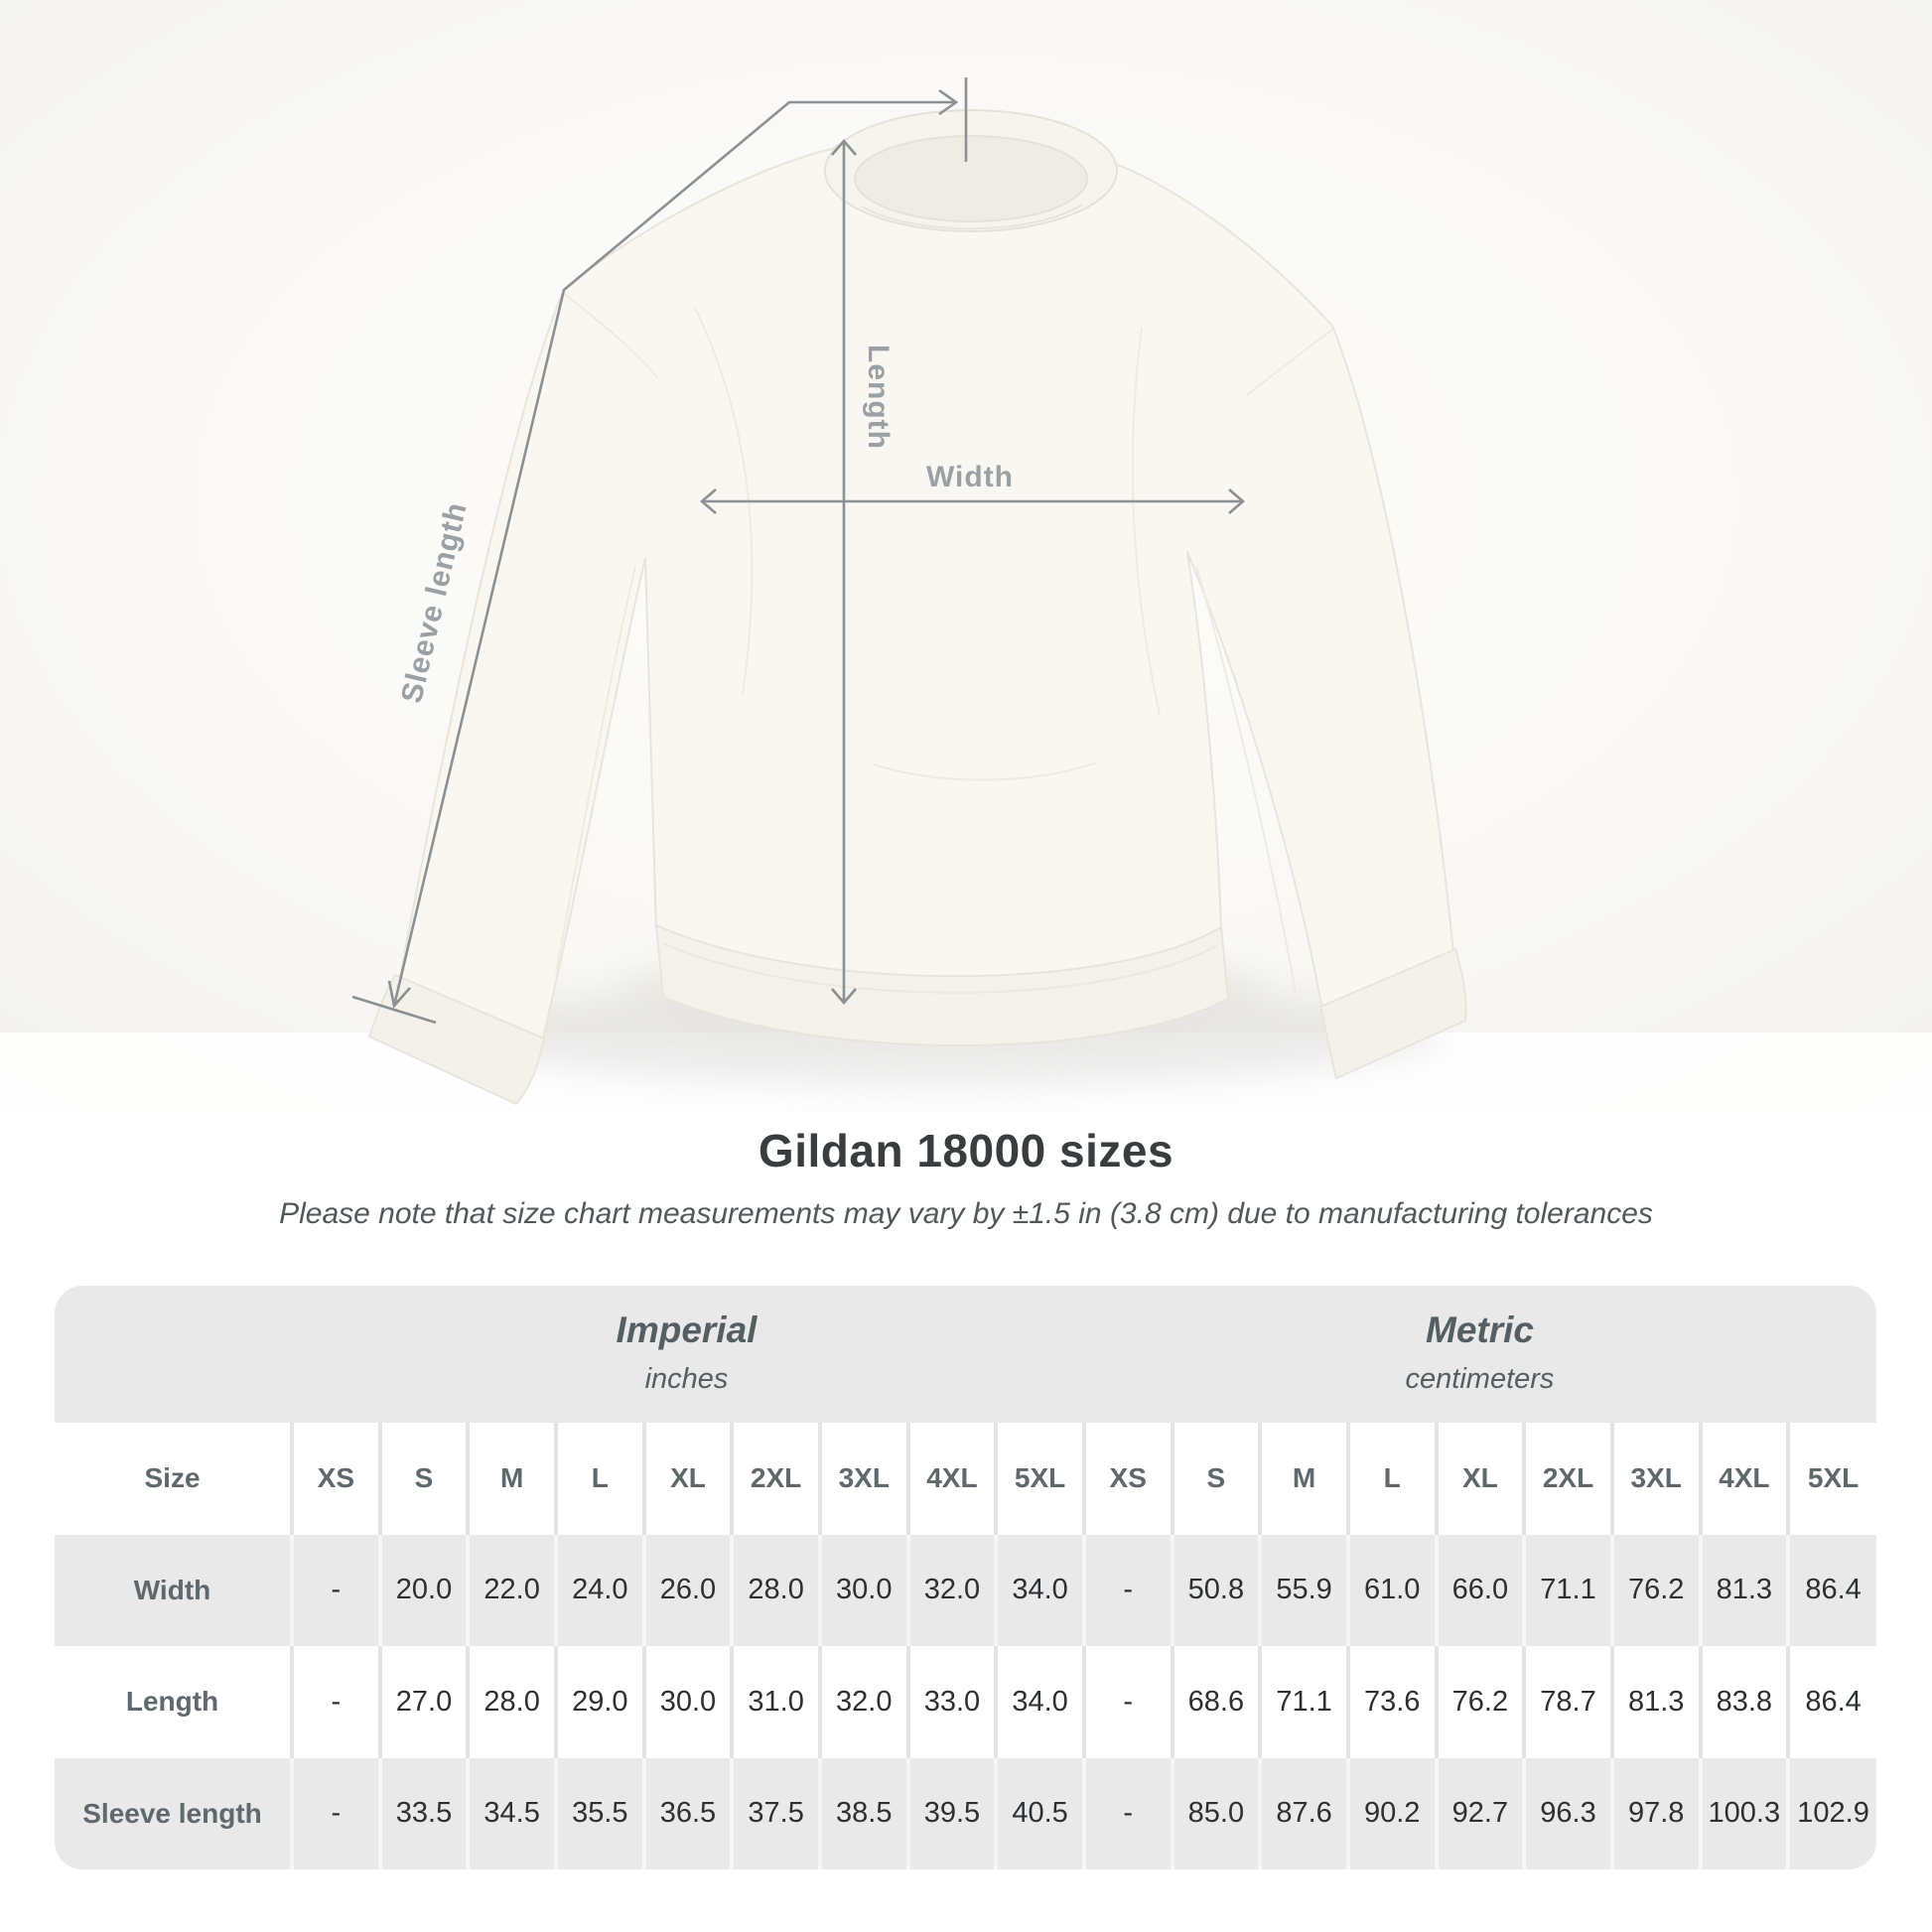  Describe the element at coordinates (942, 985) in the screenshot. I see `waistband` at that location.